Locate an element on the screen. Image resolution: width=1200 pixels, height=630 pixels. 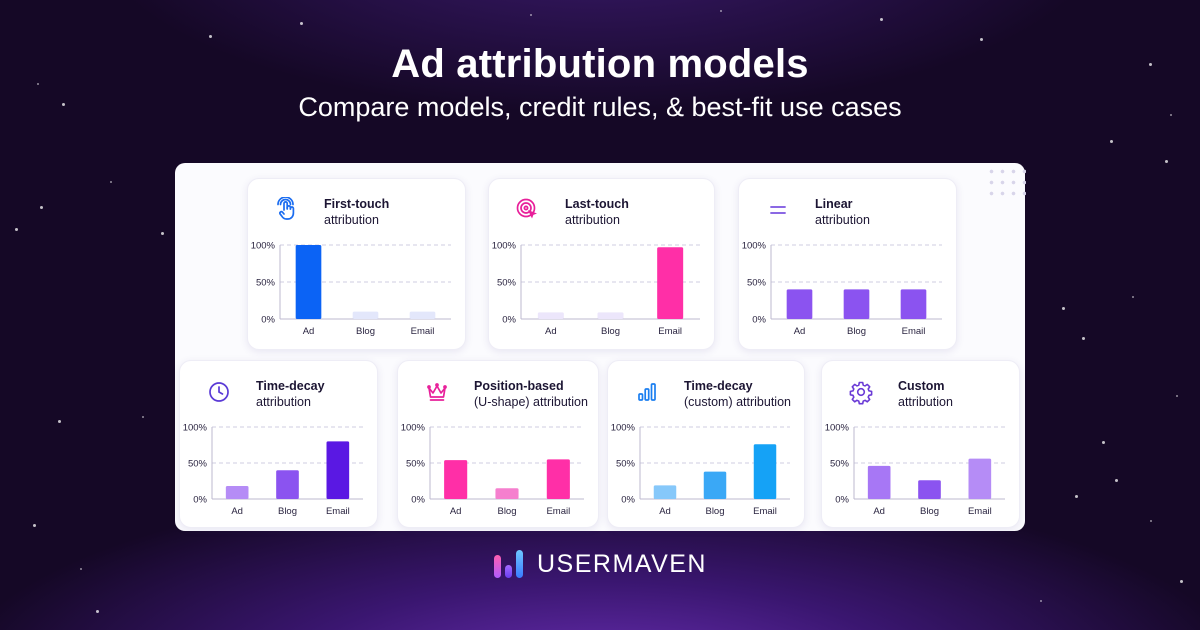
card-title-line2: (U-shape) attribution is located at coordinates (531, 402).